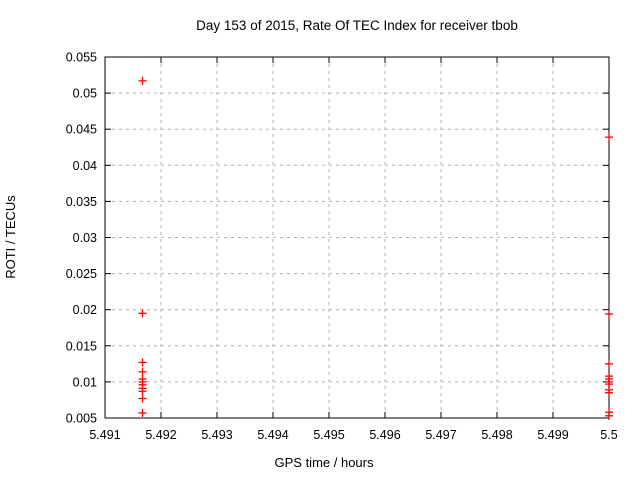 This screenshot has height=480, width=640. I want to click on x-tick-label: 5.499, so click(552, 435).